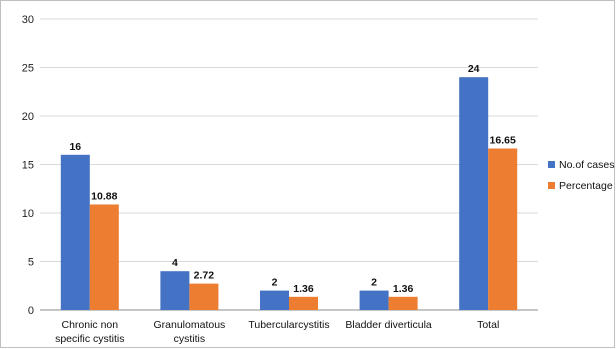 The height and width of the screenshot is (349, 616). I want to click on x-tick-label: Chronic non specific cystitis, so click(89, 332).